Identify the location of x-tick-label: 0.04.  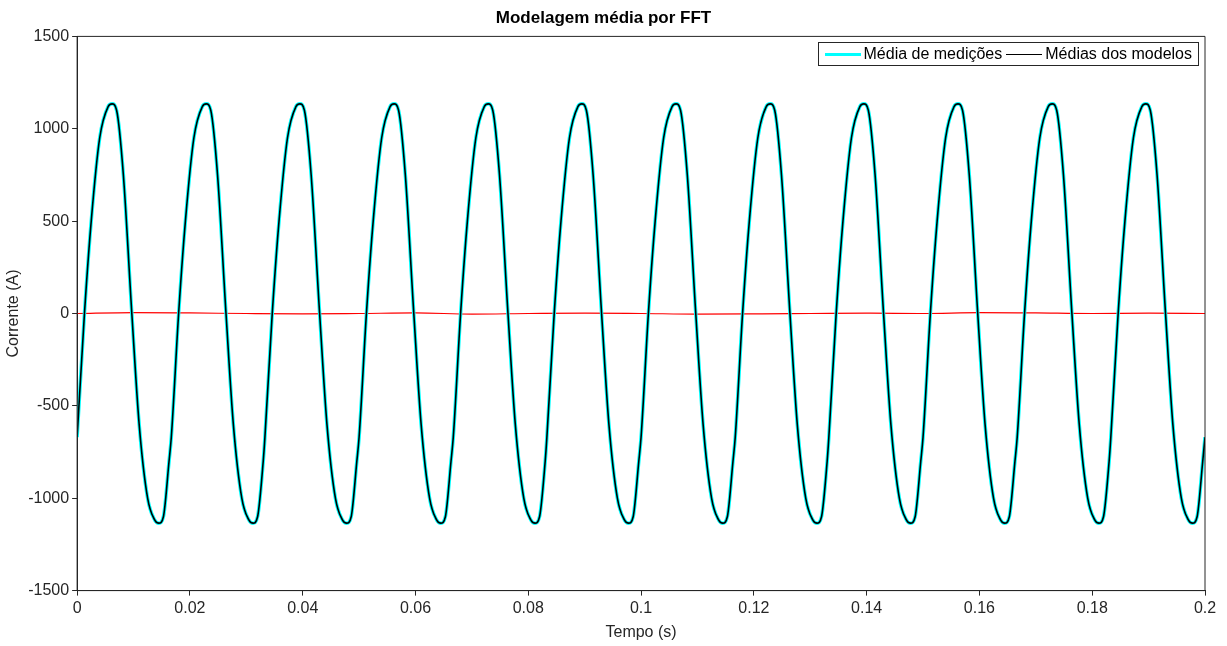
(303, 607).